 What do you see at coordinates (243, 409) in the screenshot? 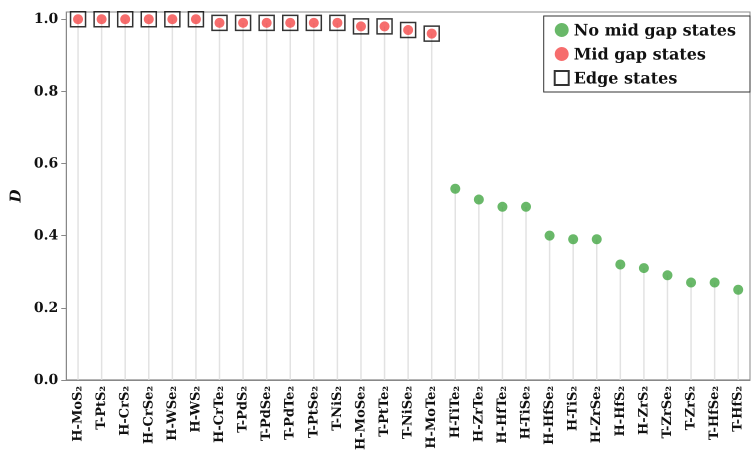
I see `x-tick-label: T-PdS₂` at bounding box center [243, 409].